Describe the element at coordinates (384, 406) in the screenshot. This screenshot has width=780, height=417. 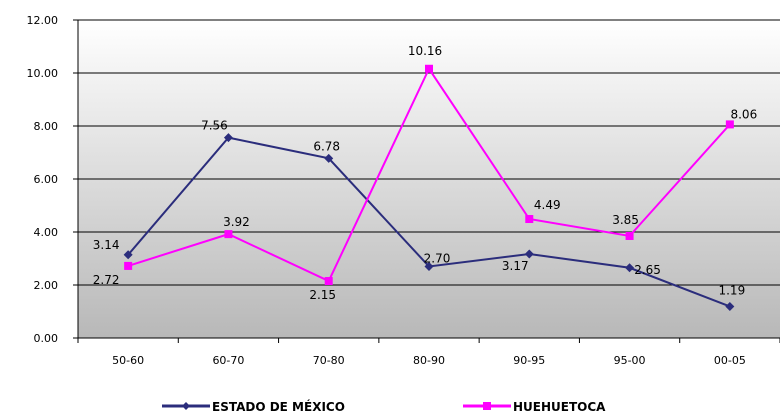
I see `legend: ESTADO DE MÉXICO HUEHUETOCA` at that location.